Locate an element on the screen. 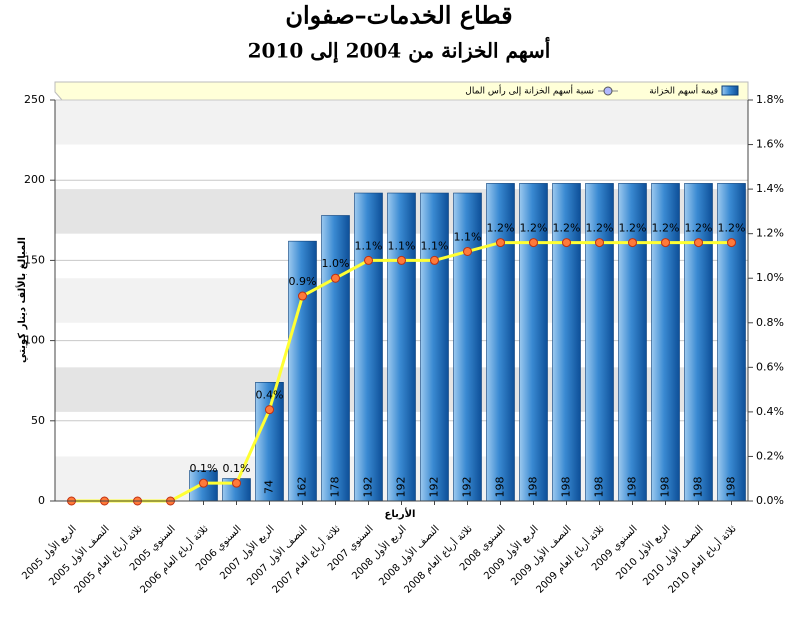 The width and height of the screenshot is (799, 618). y-tick-label: 0 is located at coordinates (41, 500).